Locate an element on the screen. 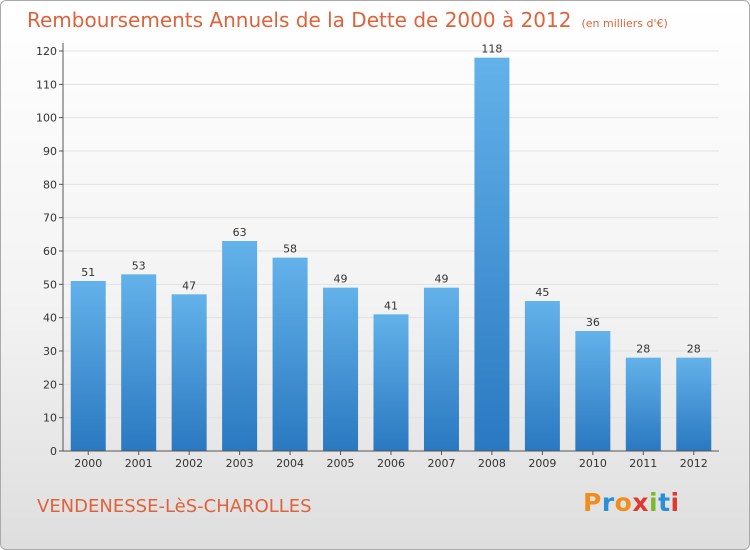  bar-2000 is located at coordinates (88, 366).